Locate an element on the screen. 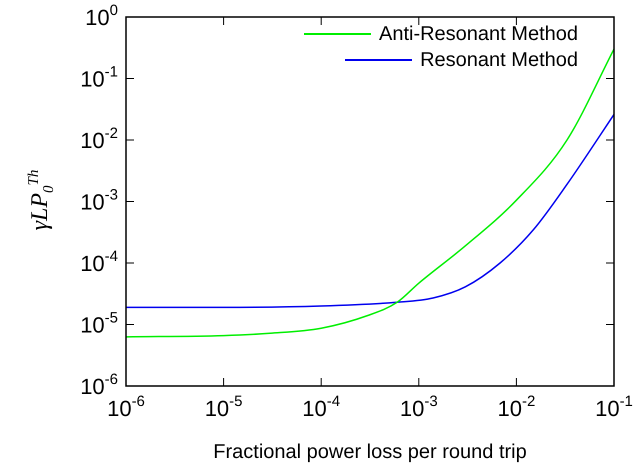  legend-label: Resonant Method is located at coordinates (499, 60).